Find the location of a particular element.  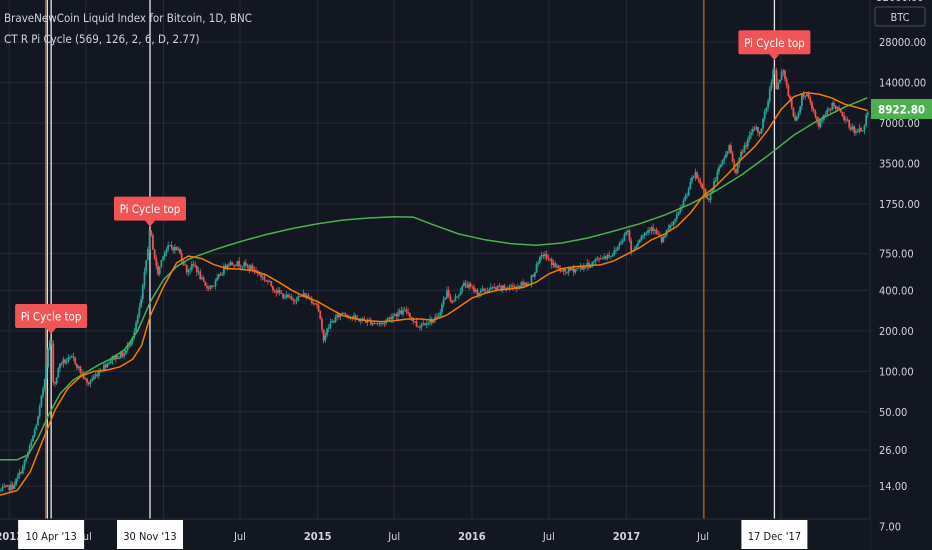

label-pointer is located at coordinates (51, 330).